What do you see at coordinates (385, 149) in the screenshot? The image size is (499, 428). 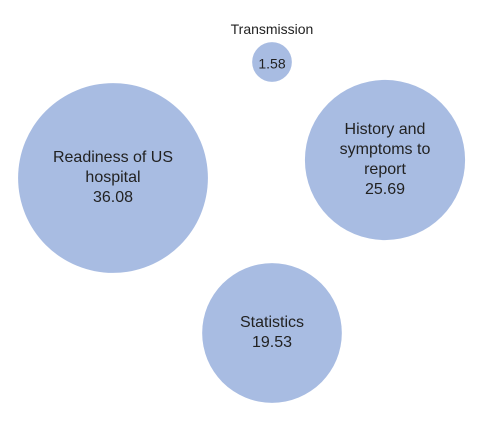 I see `bubble-label: History and symptoms to report` at bounding box center [385, 149].